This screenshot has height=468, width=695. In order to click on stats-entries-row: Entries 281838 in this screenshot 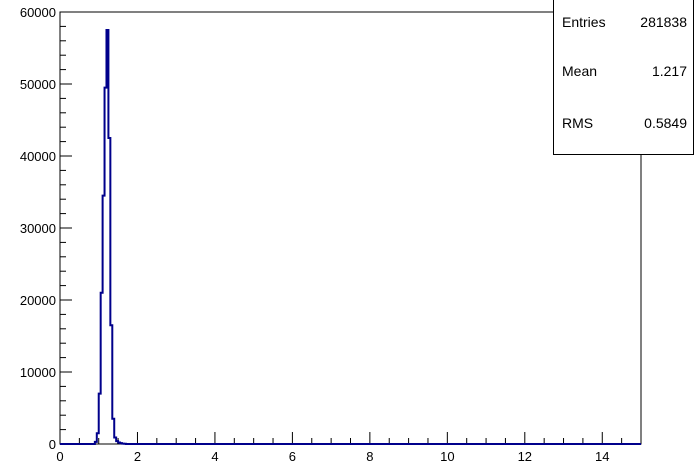, I will do `click(623, 24)`.